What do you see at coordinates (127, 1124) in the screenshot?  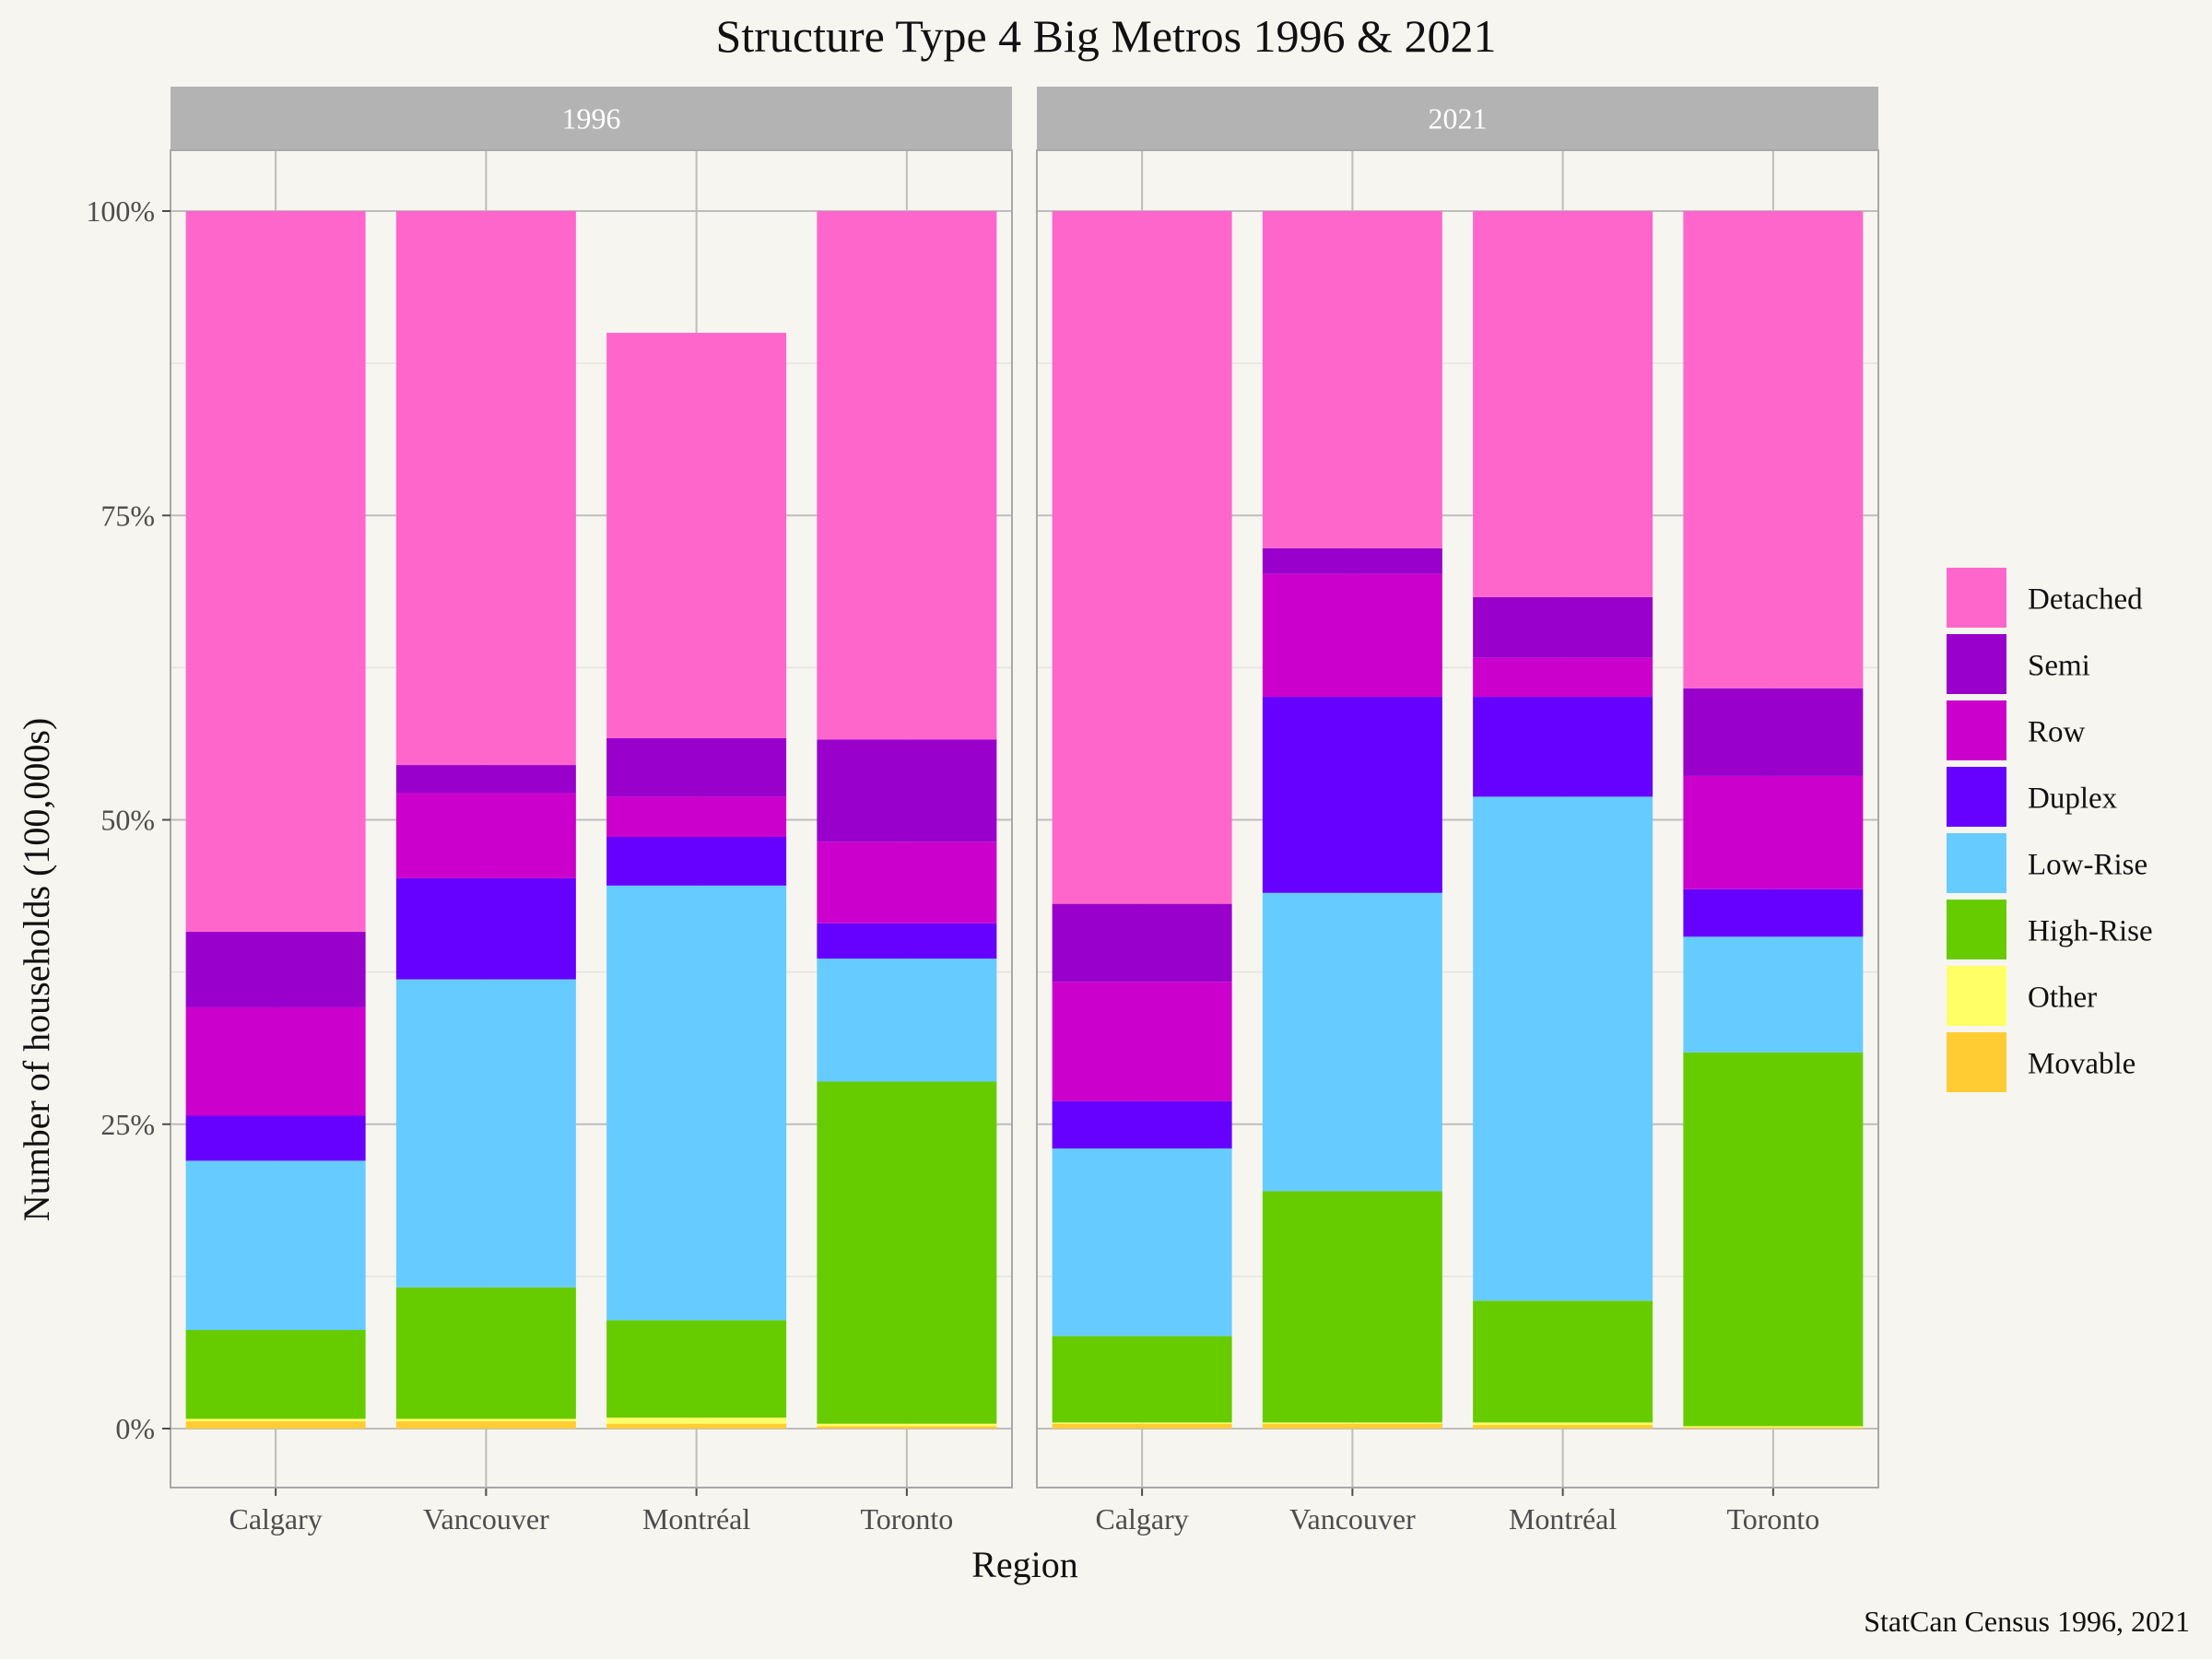 I see `y-tick-label: 25%` at bounding box center [127, 1124].